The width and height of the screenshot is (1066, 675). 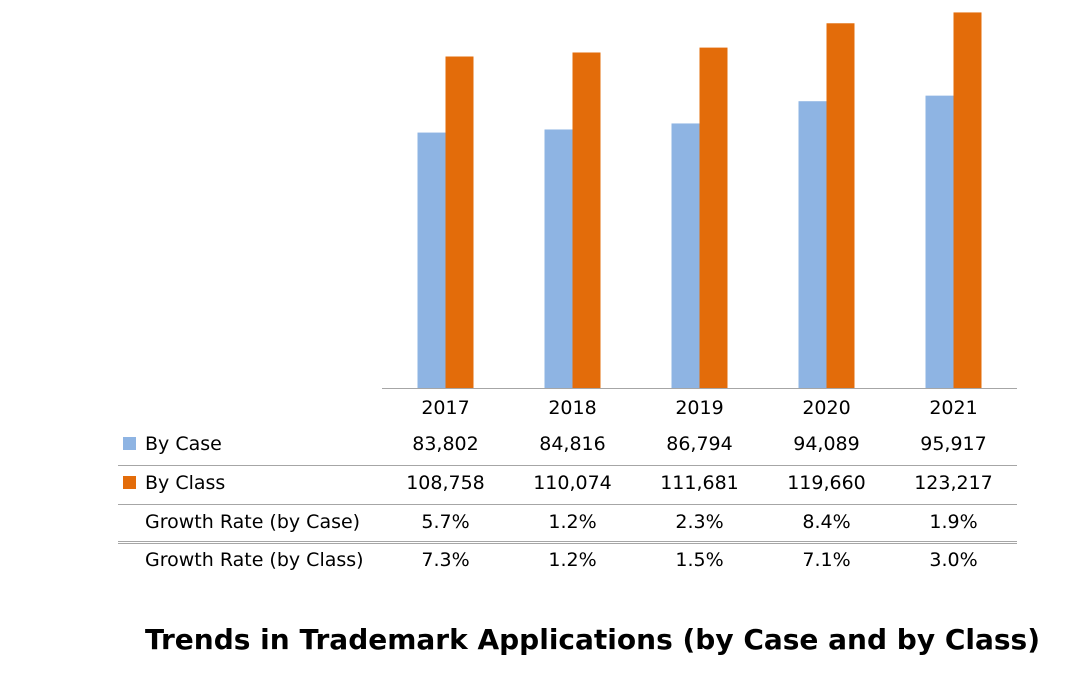 I want to click on table-row-label: Growth Rate (by Class), so click(x=254, y=560).